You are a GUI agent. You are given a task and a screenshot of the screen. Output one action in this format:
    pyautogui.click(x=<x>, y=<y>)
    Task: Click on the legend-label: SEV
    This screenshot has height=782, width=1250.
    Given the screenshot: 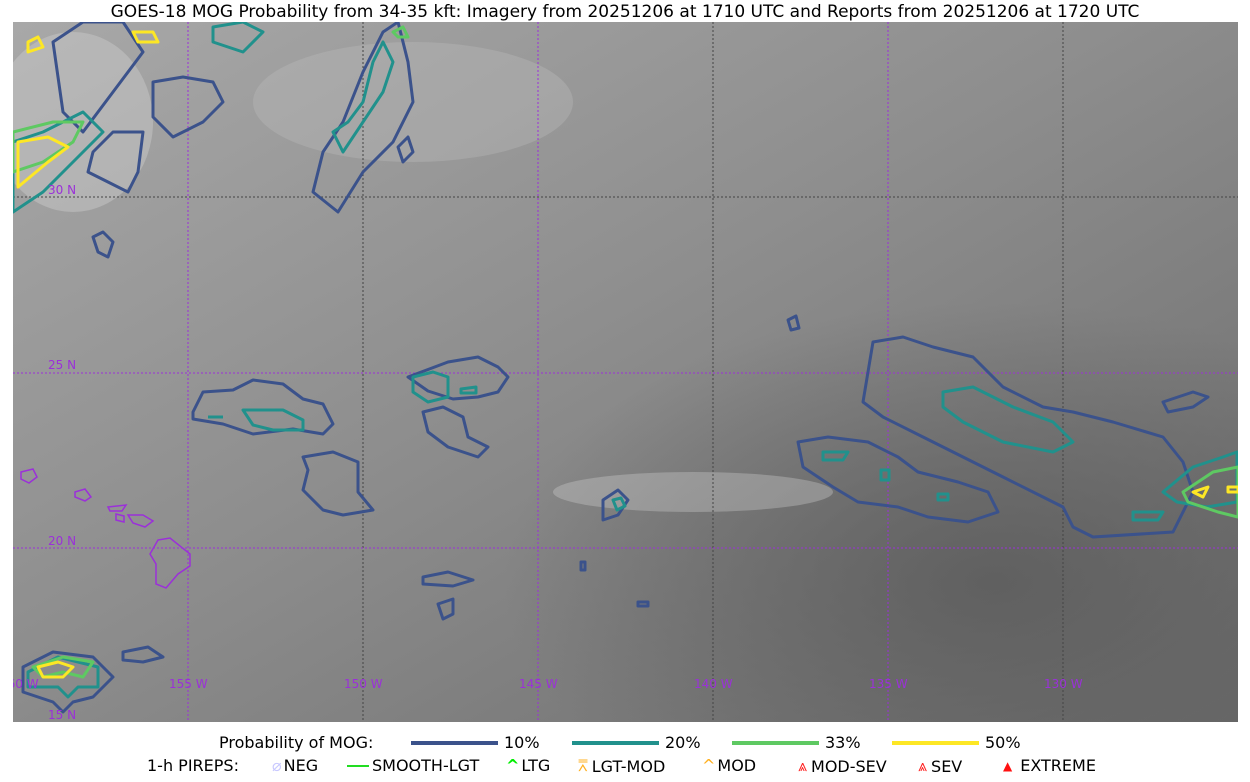 What is the action you would take?
    pyautogui.click(x=947, y=766)
    